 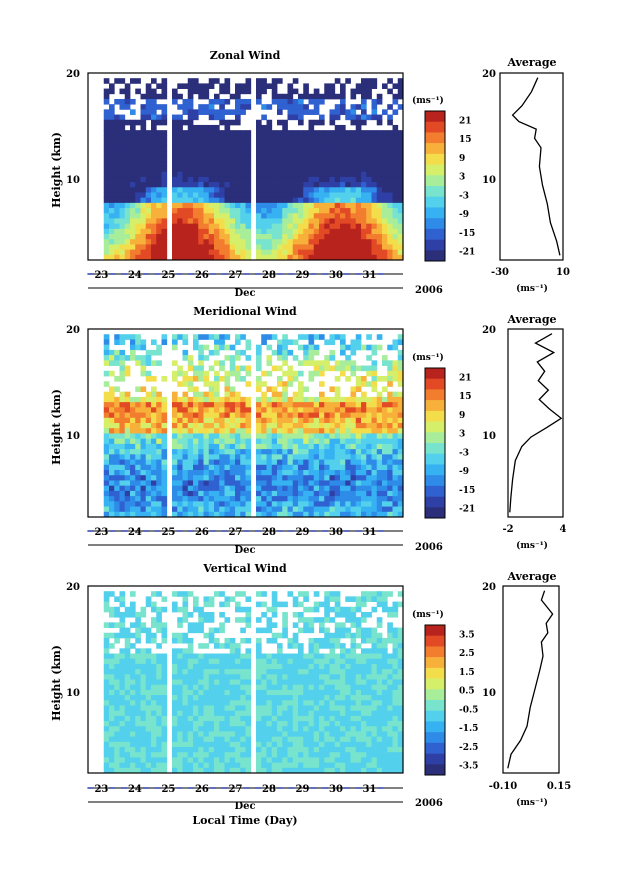 I want to click on colorbar-swatch, so click(x=435, y=181).